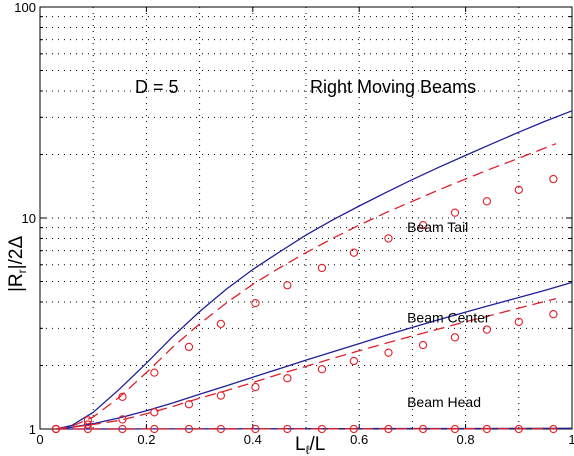 Image resolution: width=574 pixels, height=456 pixels. I want to click on y-tick-label: 1, so click(32, 429).